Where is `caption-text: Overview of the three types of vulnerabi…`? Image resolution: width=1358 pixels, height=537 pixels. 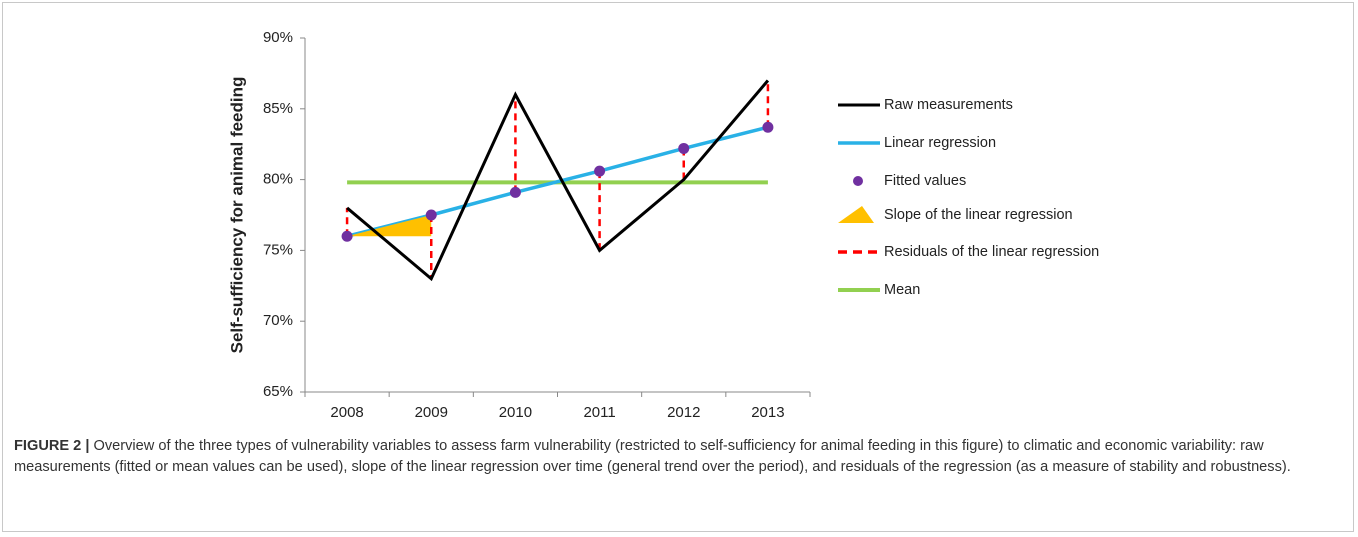
caption-text: Overview of the three types of vulnerabi… is located at coordinates (652, 456).